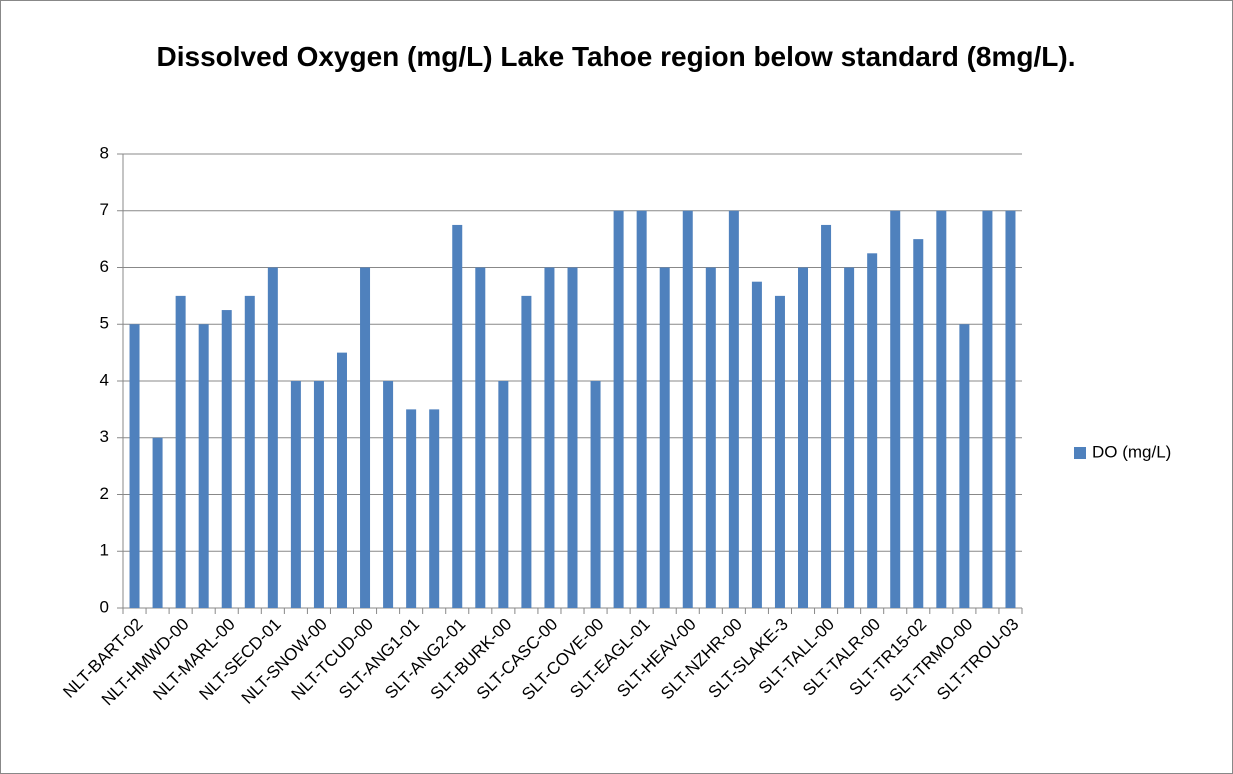 The width and height of the screenshot is (1233, 774). What do you see at coordinates (748, 658) in the screenshot?
I see `x-tick-label: SLT-SLAKE-3` at bounding box center [748, 658].